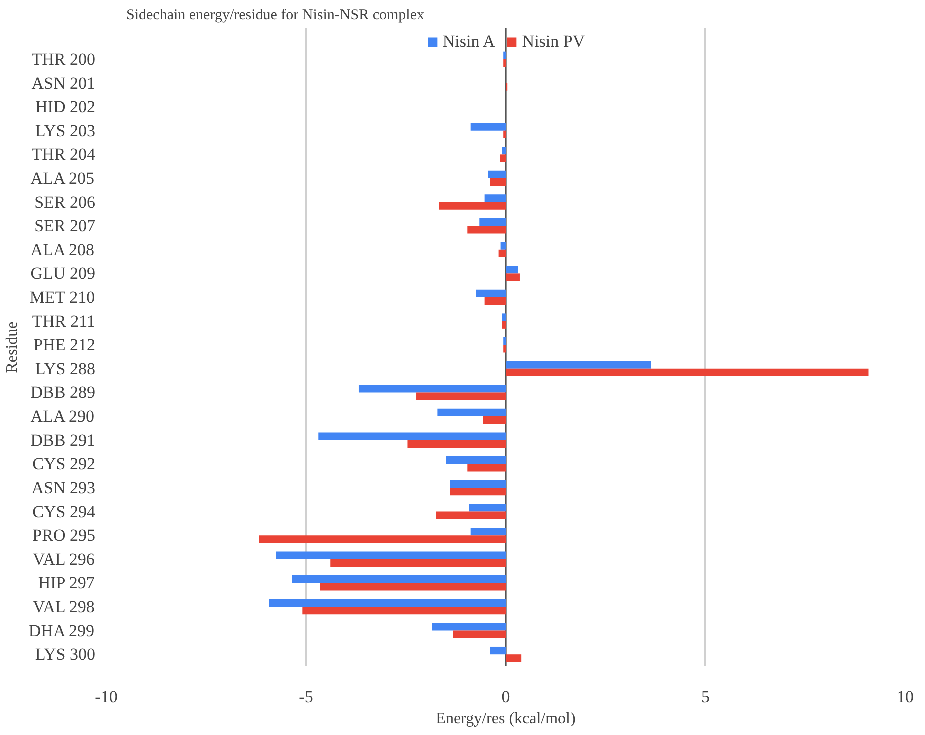 The width and height of the screenshot is (925, 735). I want to click on y-tick-label: GLU 209, so click(63, 274).